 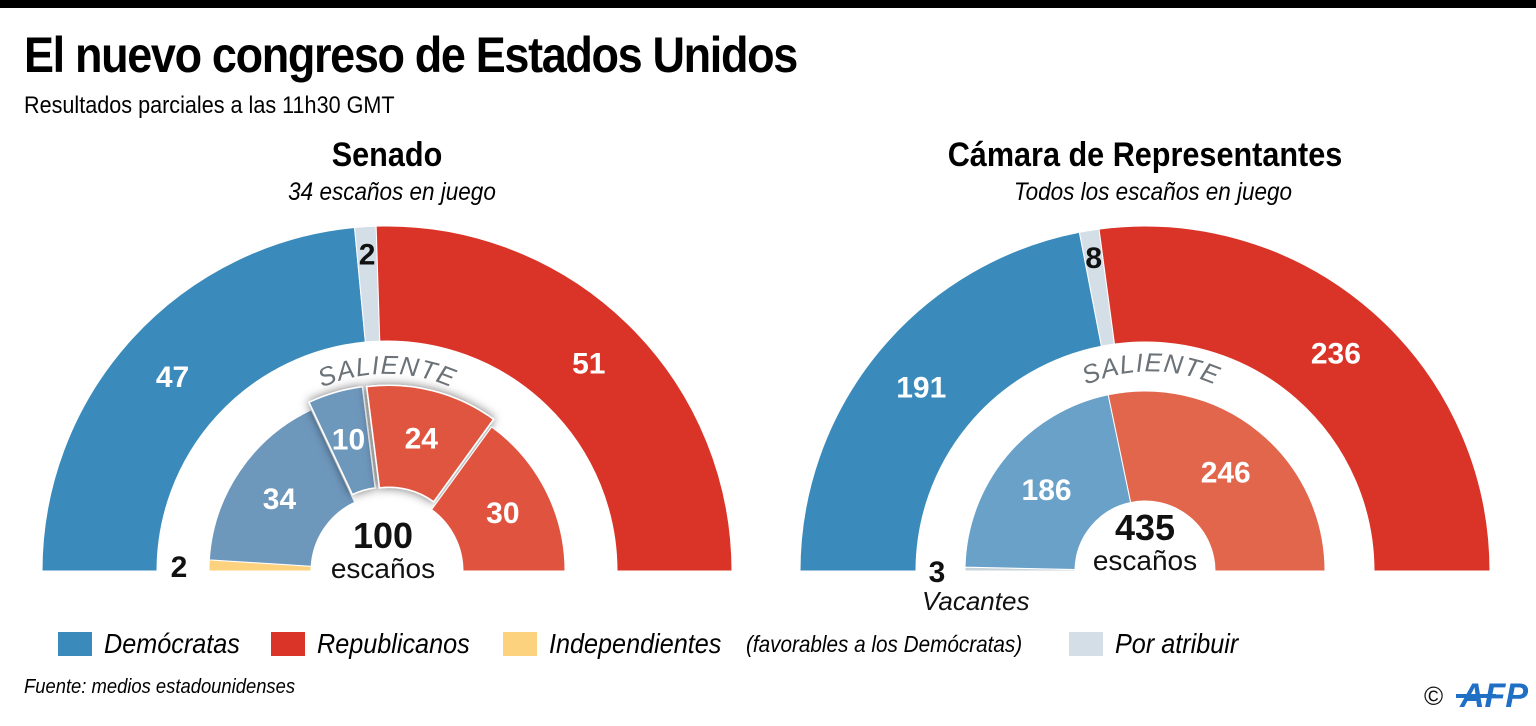 I want to click on house-saliente-label: SALIENTE, so click(x=1150, y=368).